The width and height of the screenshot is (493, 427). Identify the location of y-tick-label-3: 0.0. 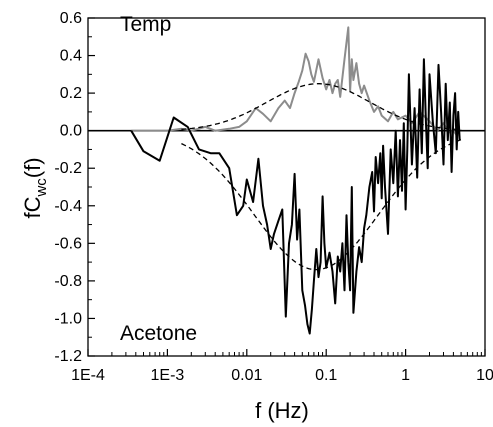
(71, 131).